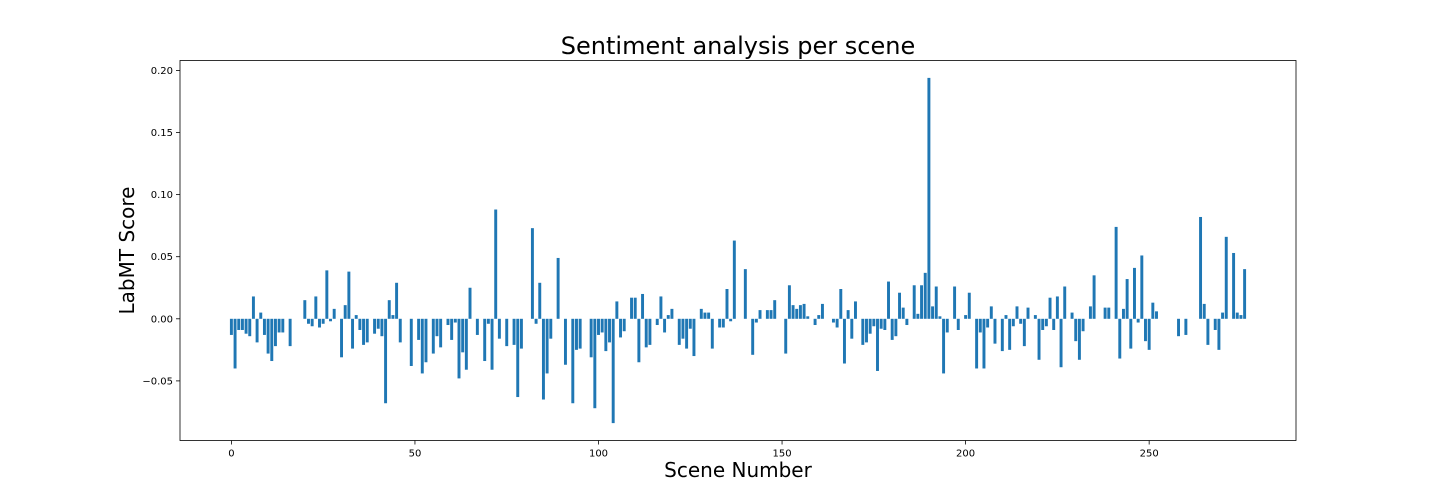 The height and width of the screenshot is (504, 1440). What do you see at coordinates (162, 195) in the screenshot?
I see `y-tick-label: 0.10` at bounding box center [162, 195].